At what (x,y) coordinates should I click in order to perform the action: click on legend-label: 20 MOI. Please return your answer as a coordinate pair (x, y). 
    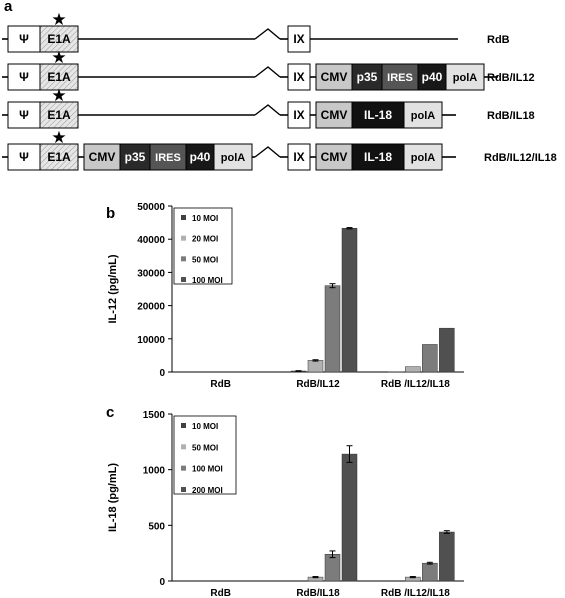
    Looking at the image, I should click on (205, 239).